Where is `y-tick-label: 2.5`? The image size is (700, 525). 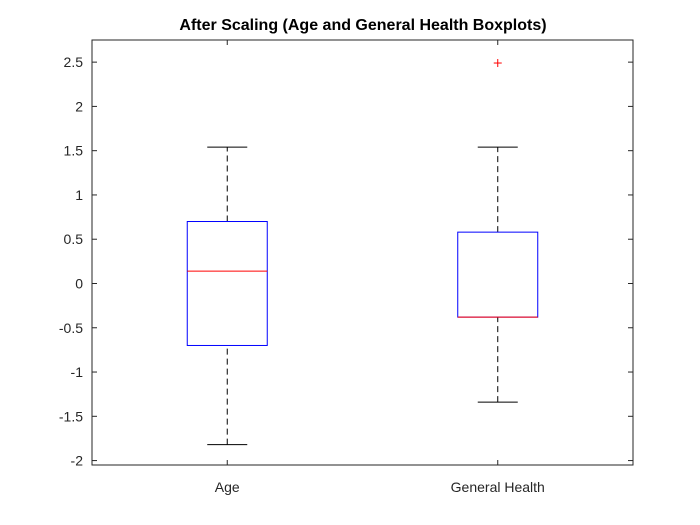 y-tick-label: 2.5 is located at coordinates (74, 62).